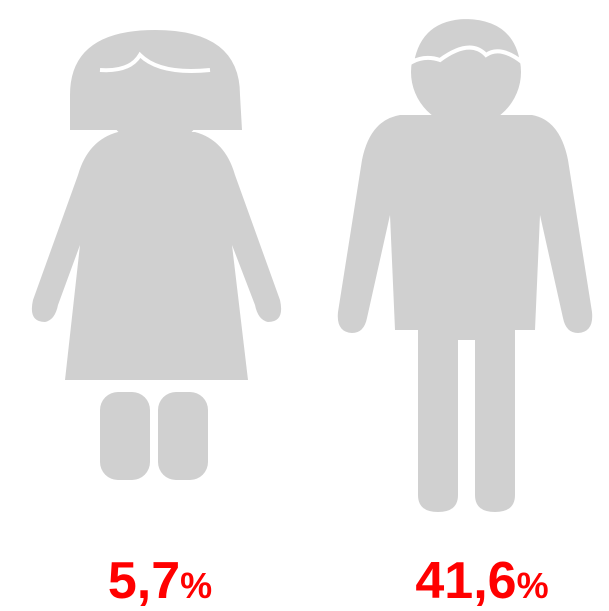 The image size is (609, 611). I want to click on girl-percentage: 5,7%, so click(160, 581).